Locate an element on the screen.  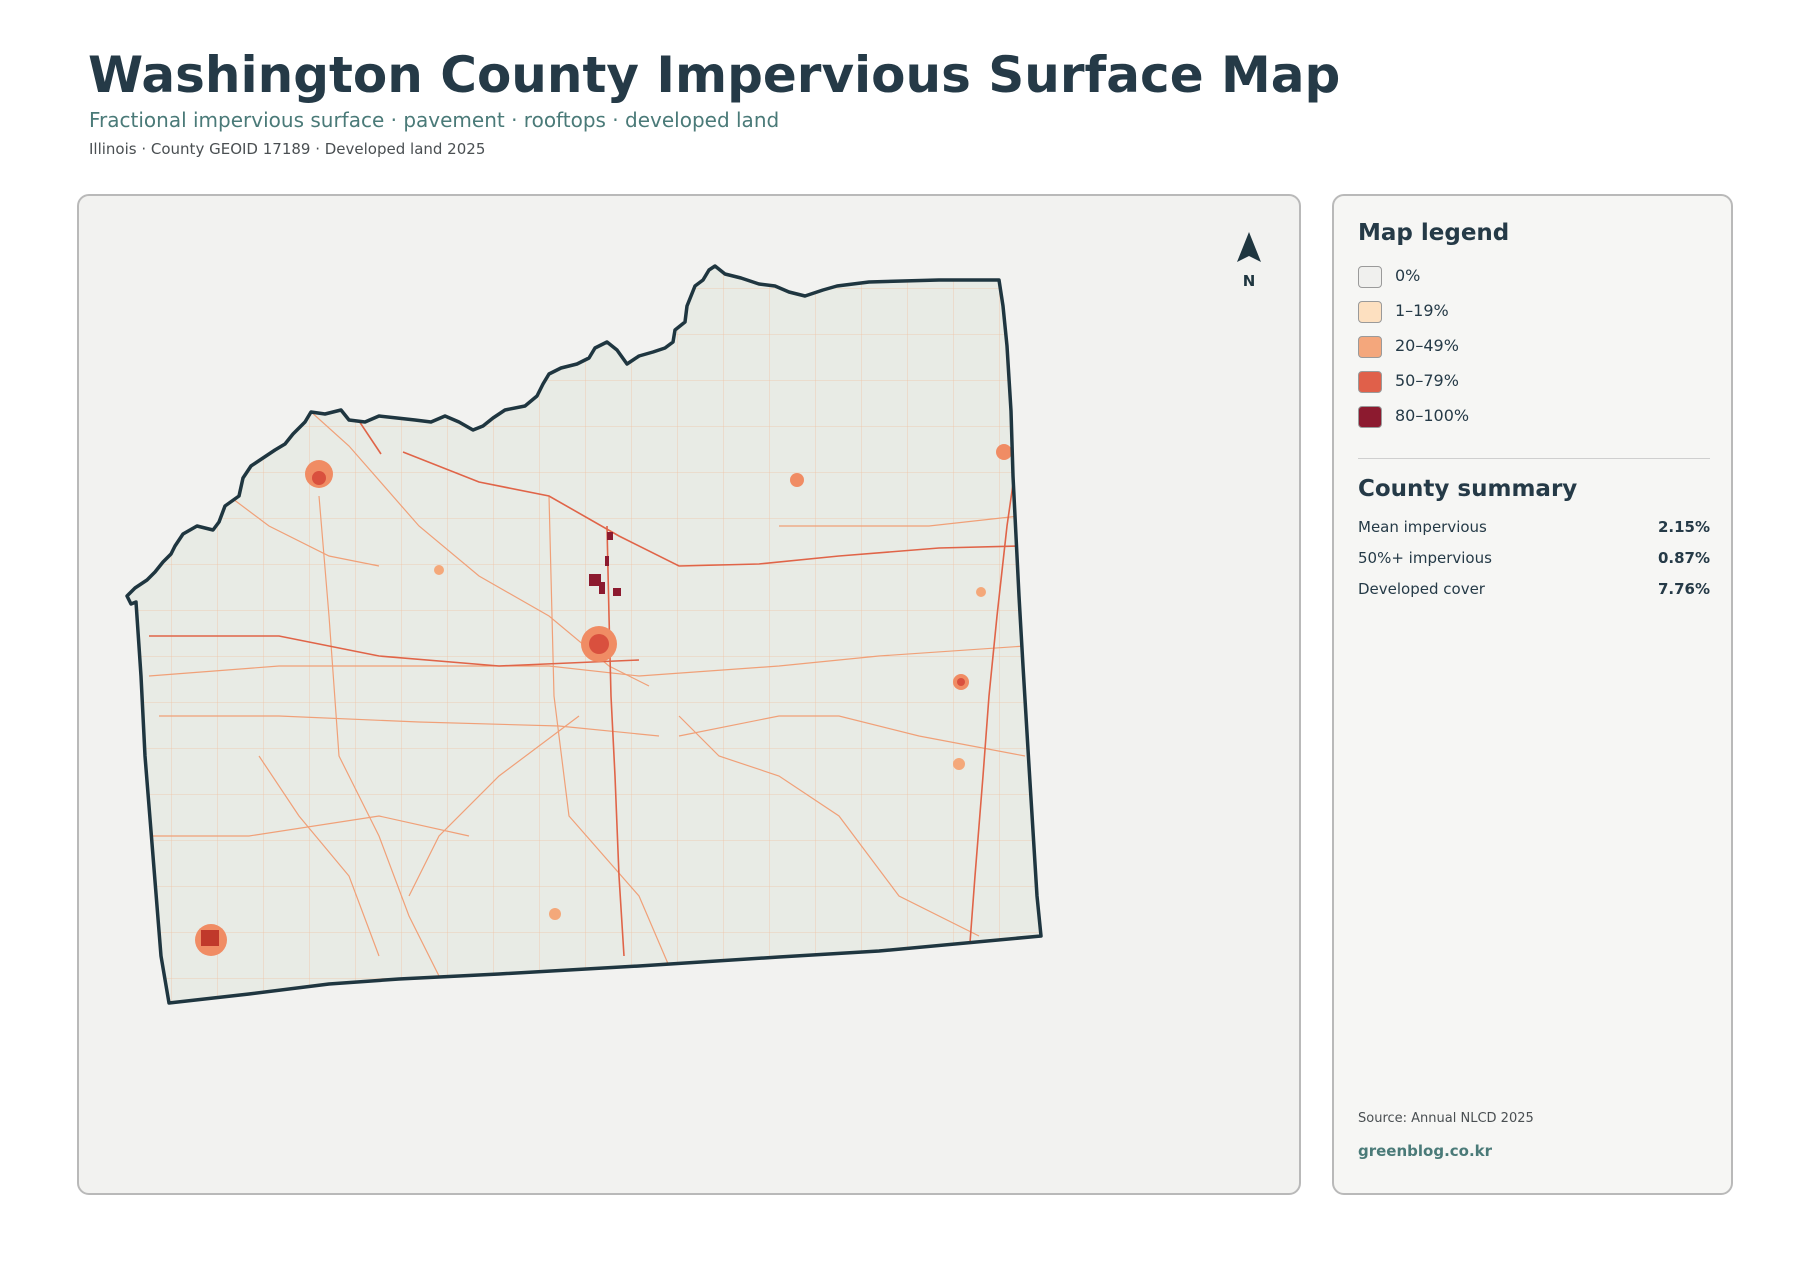
north-arrow-icon is located at coordinates (1249, 247).